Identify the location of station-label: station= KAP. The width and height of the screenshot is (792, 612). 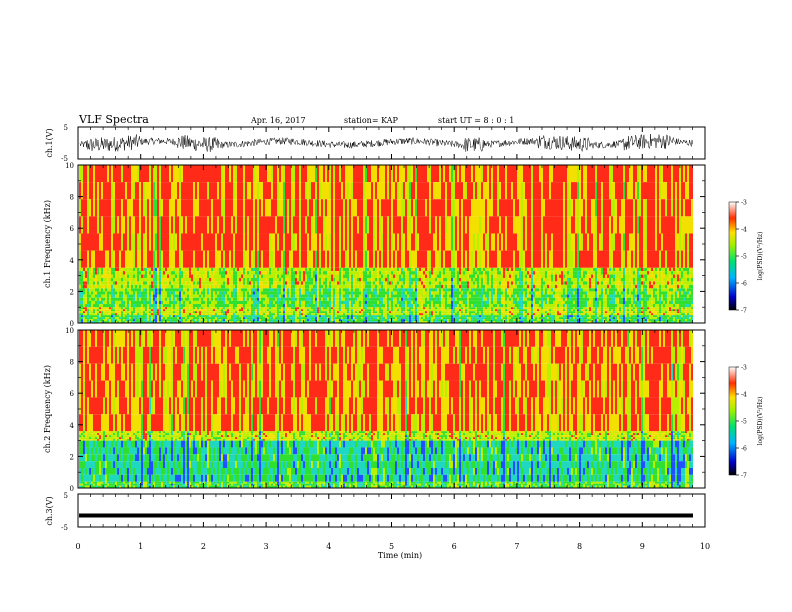
(371, 120).